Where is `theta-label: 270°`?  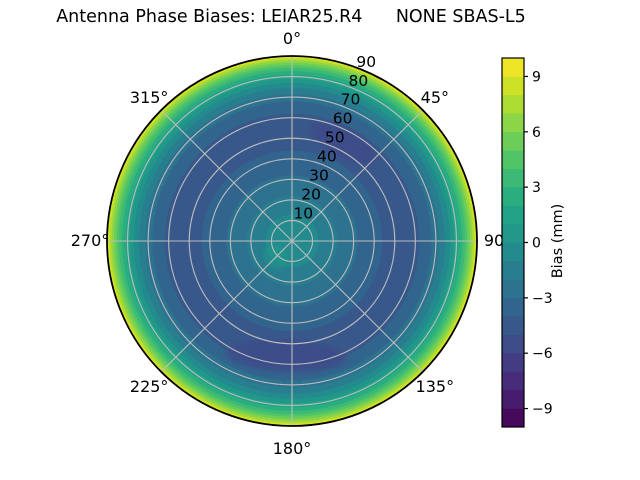 theta-label: 270° is located at coordinates (90, 240).